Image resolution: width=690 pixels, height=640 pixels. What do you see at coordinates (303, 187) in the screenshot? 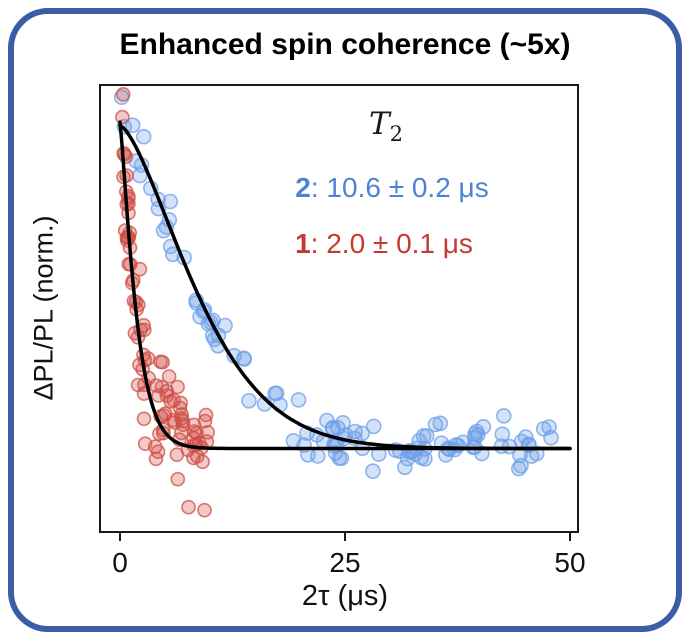
I see `series-2-name: 2` at bounding box center [303, 187].